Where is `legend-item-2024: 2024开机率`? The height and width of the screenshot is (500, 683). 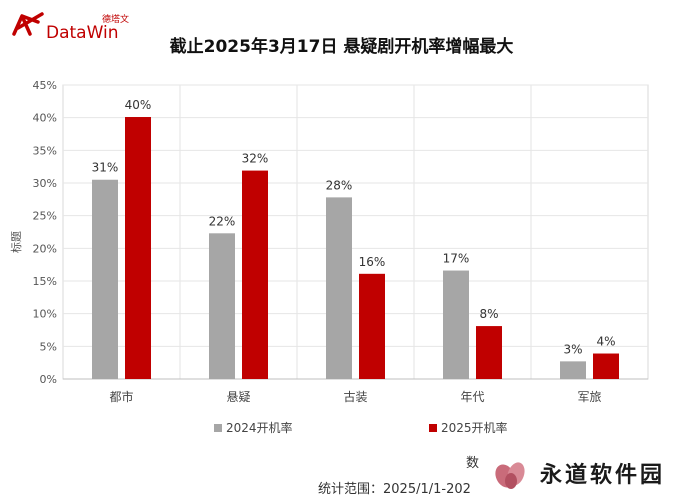 legend-item-2024: 2024开机率 is located at coordinates (253, 427).